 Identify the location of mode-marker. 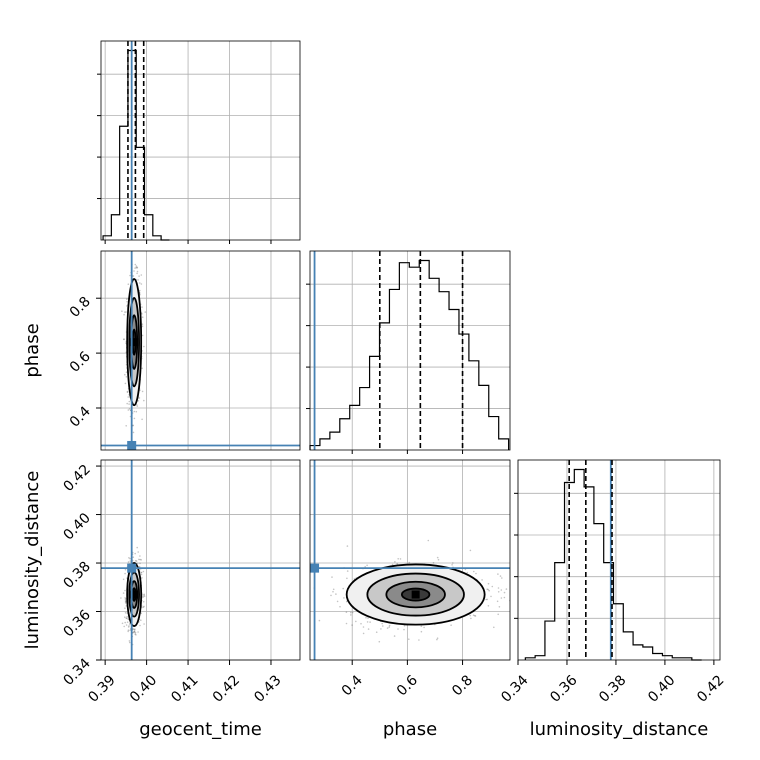
(134, 594).